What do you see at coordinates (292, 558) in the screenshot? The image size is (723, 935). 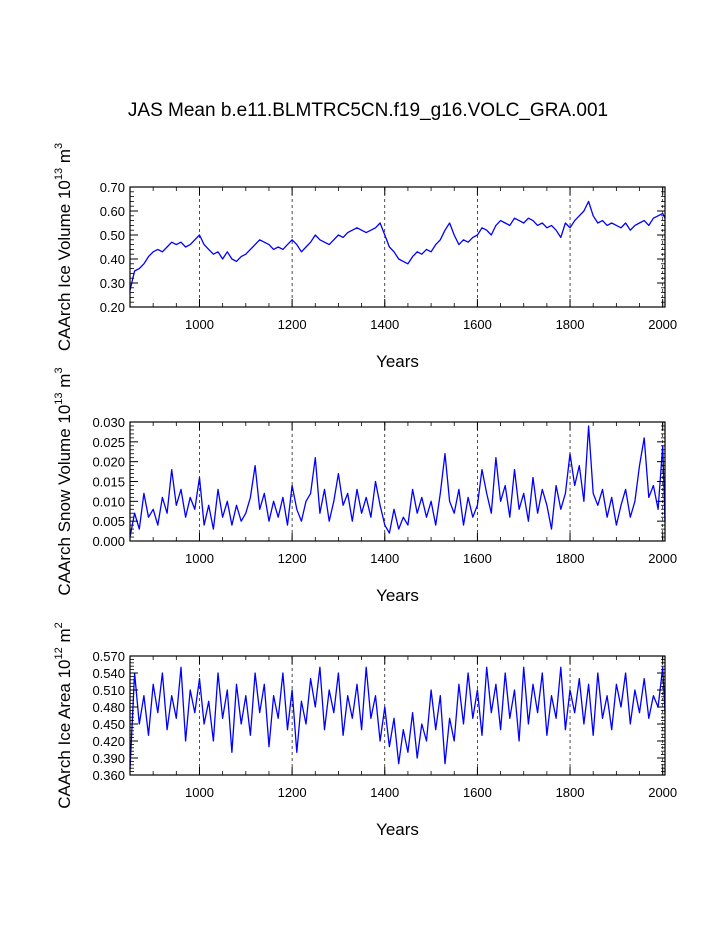 I see `snow-volume-x-tick-label: 1200` at bounding box center [292, 558].